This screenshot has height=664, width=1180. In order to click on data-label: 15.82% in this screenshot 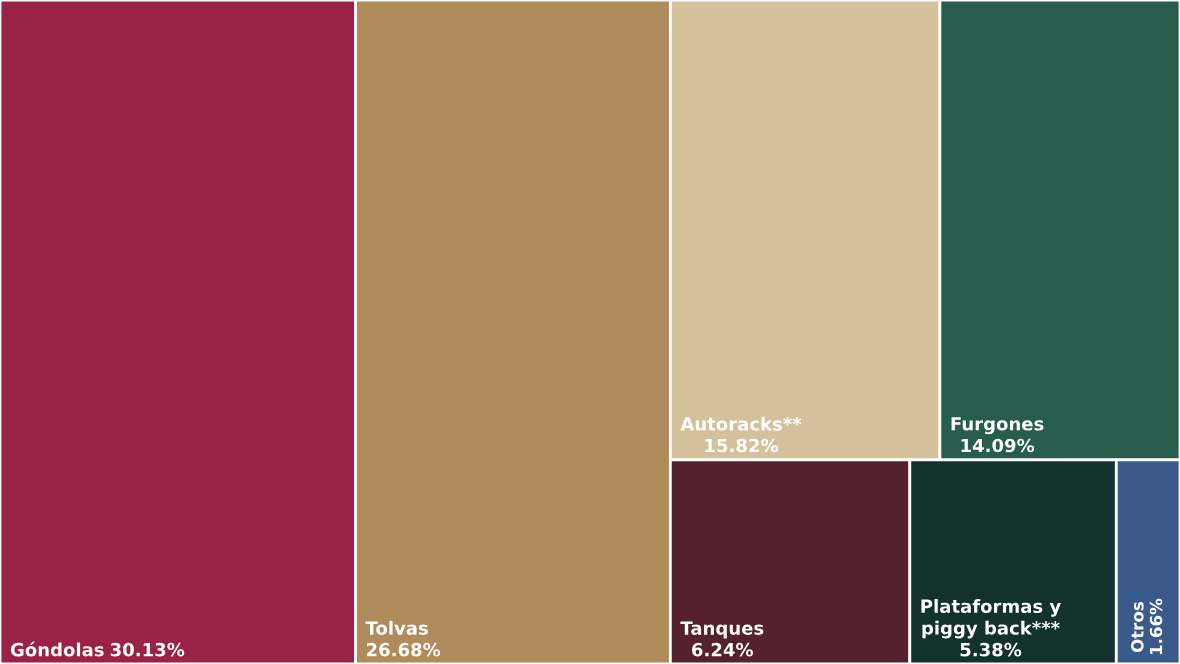, I will do `click(742, 445)`.